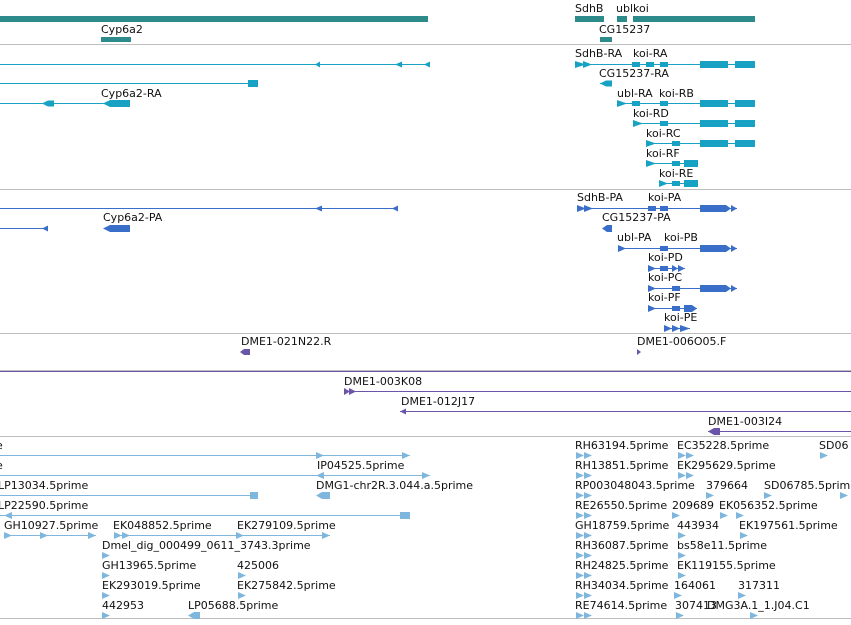 The width and height of the screenshot is (851, 625). Describe the element at coordinates (636, 217) in the screenshot. I see `protein-label-cg15237-pa: CG15237-PA` at that location.